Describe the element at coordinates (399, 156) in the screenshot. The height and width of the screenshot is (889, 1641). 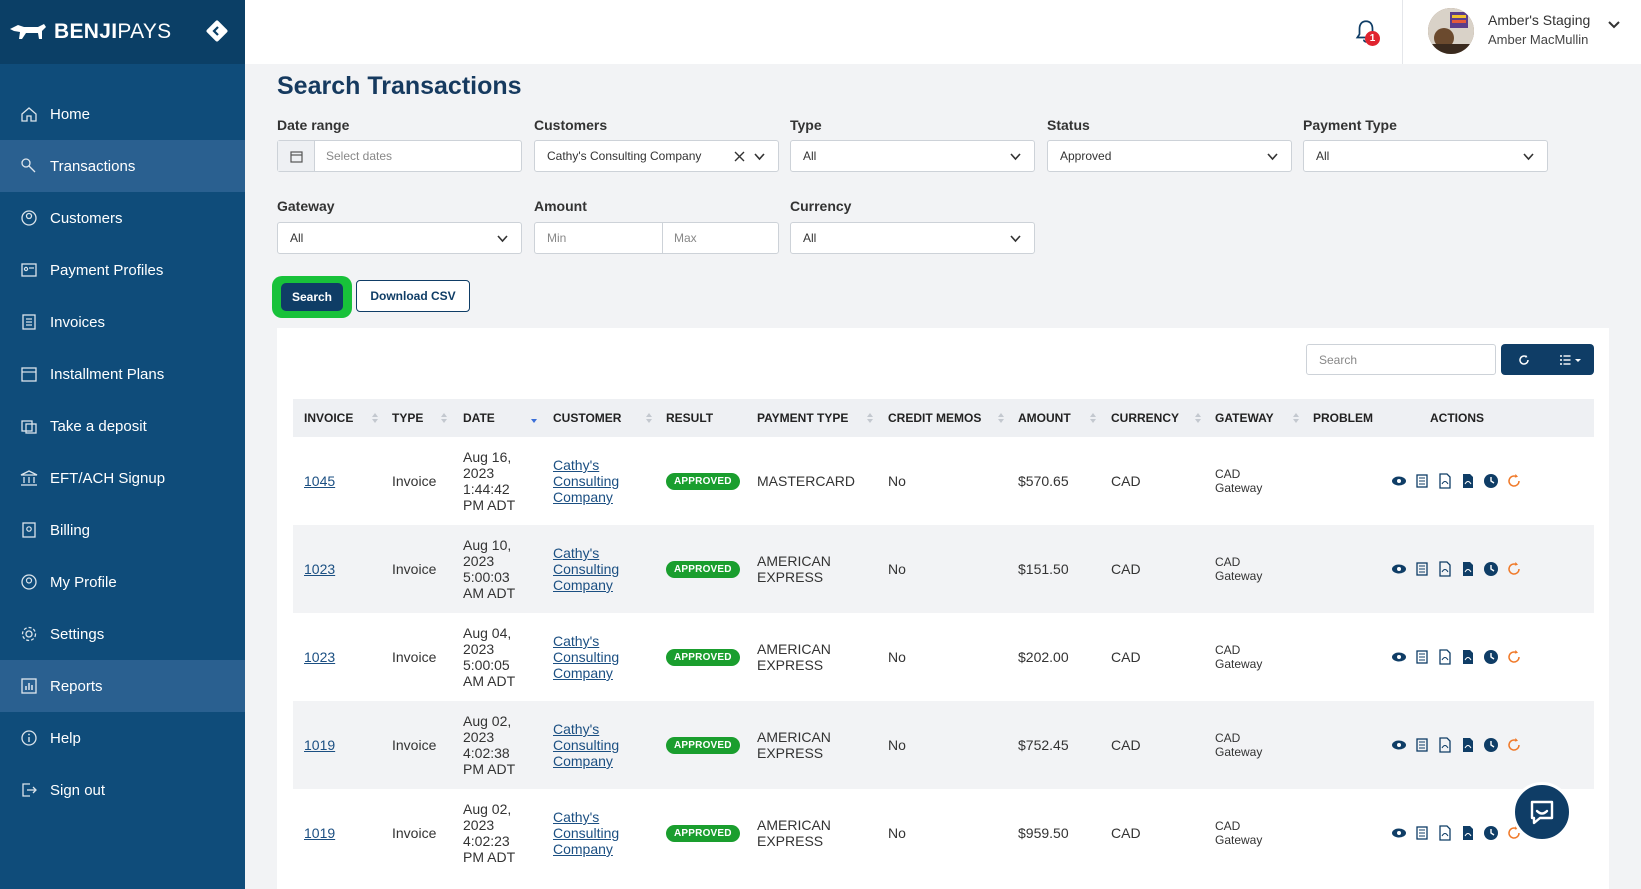
I see `date-range-field: Select dates` at that location.